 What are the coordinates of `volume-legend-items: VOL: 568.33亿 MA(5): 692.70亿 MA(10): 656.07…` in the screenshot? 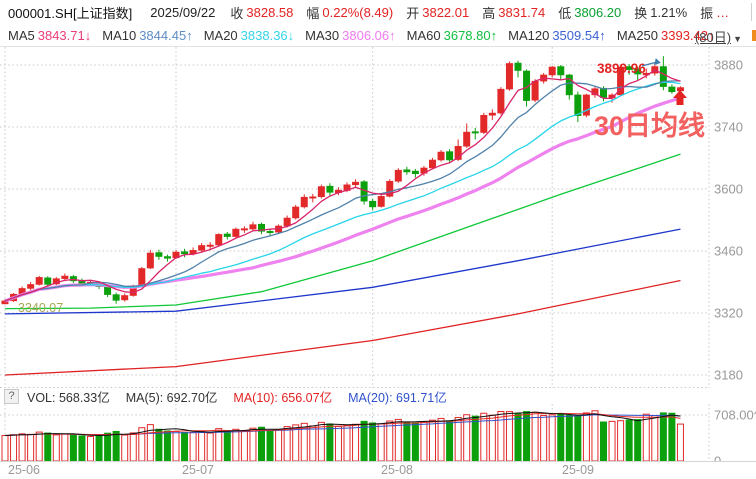 It's located at (245, 396).